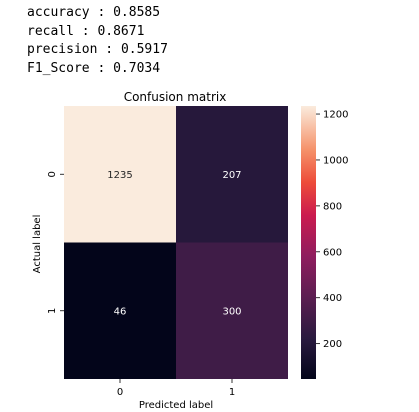 Image resolution: width=419 pixels, height=412 pixels. I want to click on metric-f1-score: F1_Score : 0.7034, so click(94, 68).